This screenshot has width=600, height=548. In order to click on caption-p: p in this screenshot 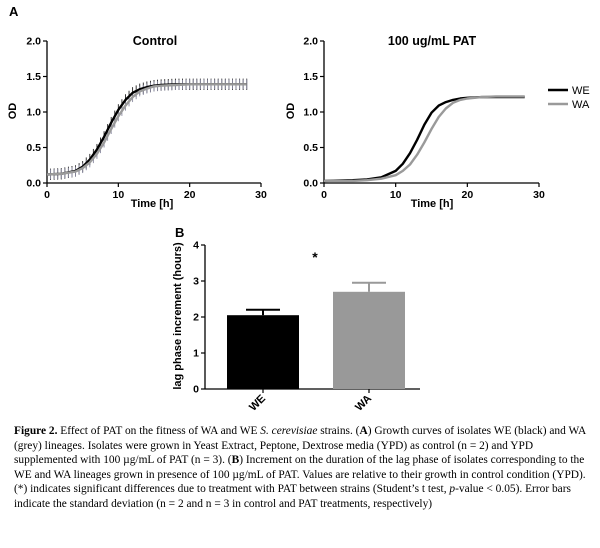, I will do `click(452, 489)`.